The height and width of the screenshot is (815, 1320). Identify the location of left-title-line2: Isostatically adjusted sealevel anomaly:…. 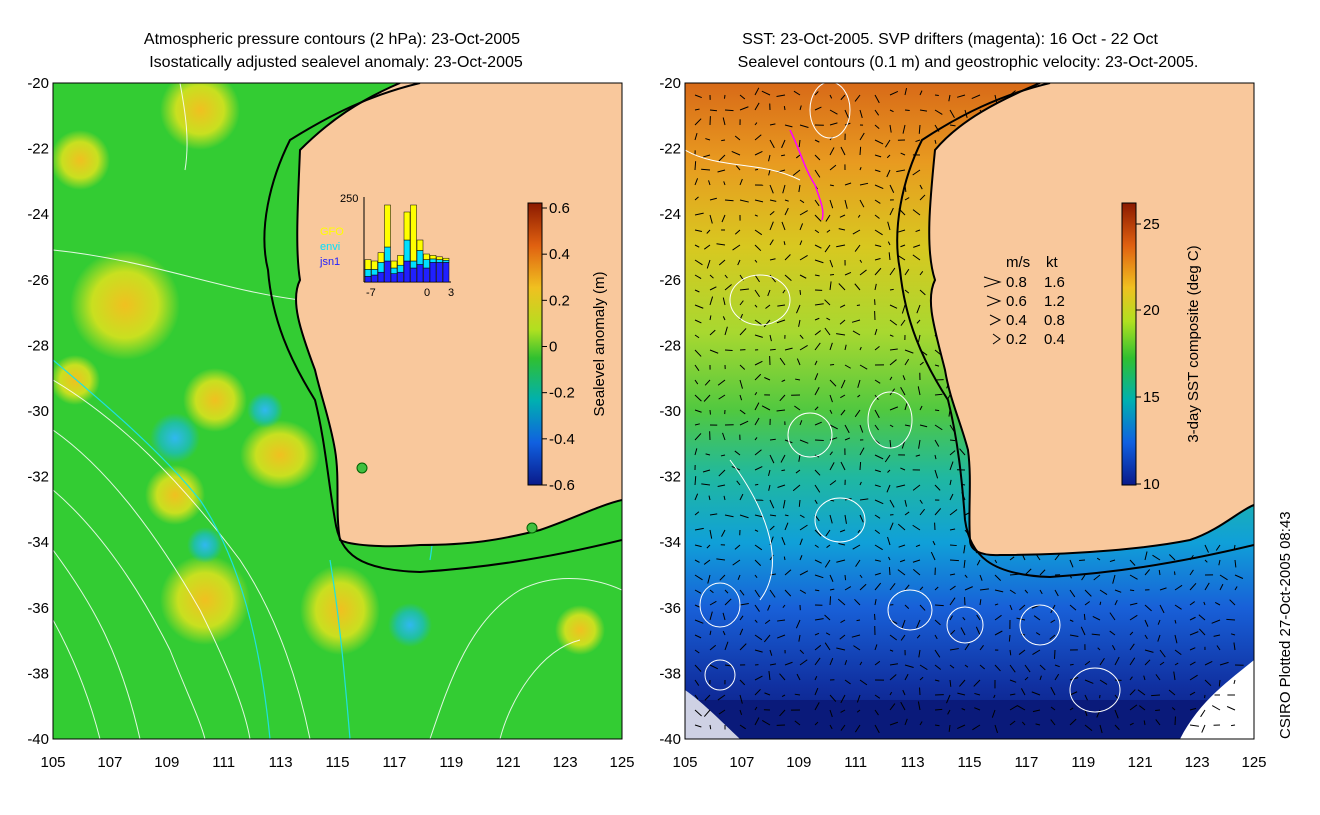
(336, 62).